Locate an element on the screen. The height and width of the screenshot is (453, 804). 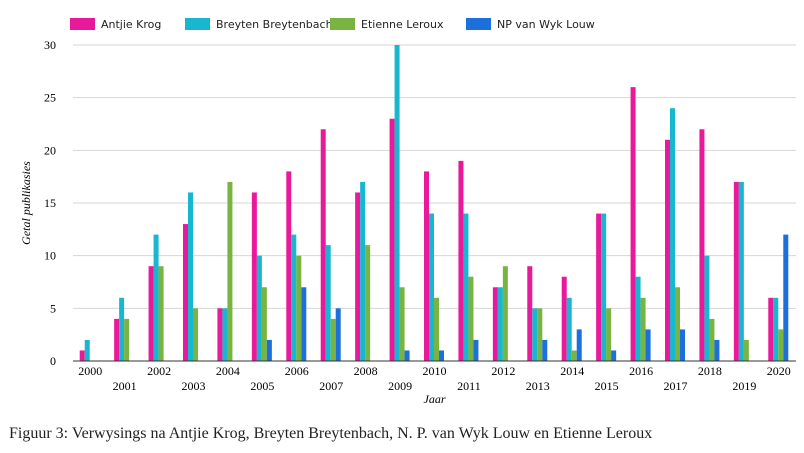
bar-antjie-krog-2016 is located at coordinates (633, 224).